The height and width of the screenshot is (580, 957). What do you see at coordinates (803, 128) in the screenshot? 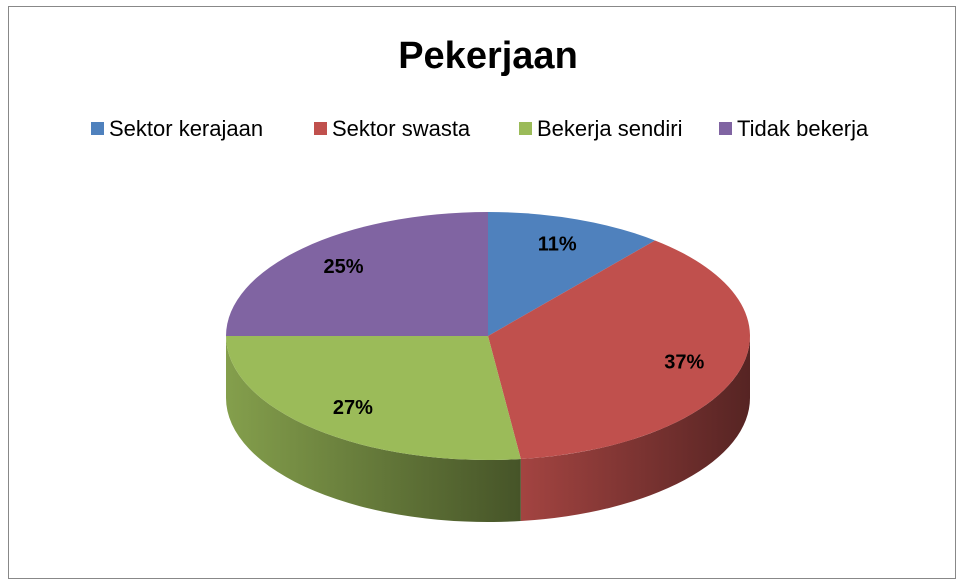
I see `legend-label: Tidak bekerja` at bounding box center [803, 128].